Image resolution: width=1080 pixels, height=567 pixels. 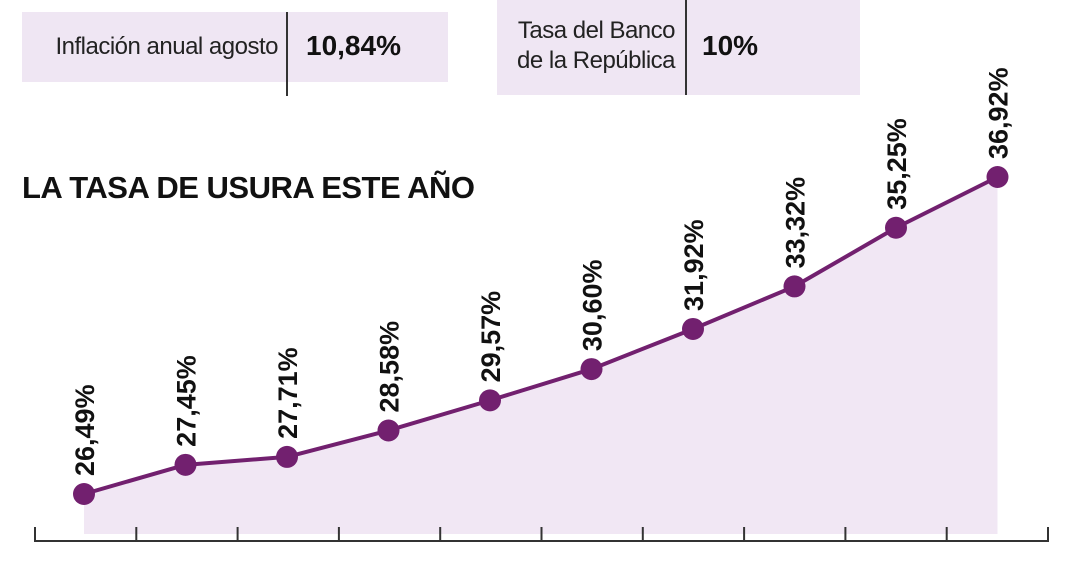 What do you see at coordinates (166, 46) in the screenshot?
I see `inflation-label: Inflación anual agosto` at bounding box center [166, 46].